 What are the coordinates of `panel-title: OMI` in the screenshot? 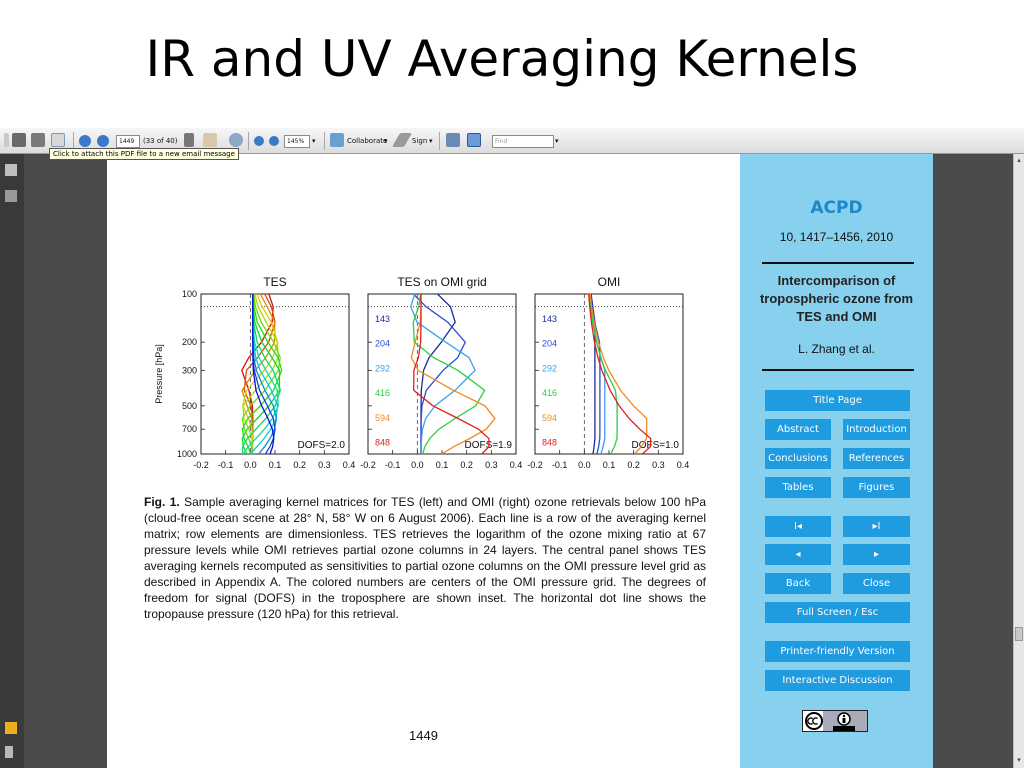 It's located at (609, 282).